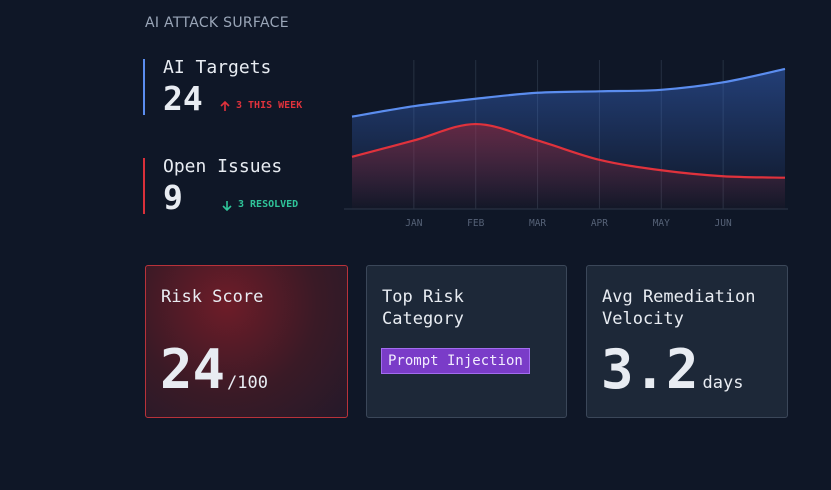 This screenshot has width=831, height=490. I want to click on card-title: Top Risk Category, so click(423, 308).